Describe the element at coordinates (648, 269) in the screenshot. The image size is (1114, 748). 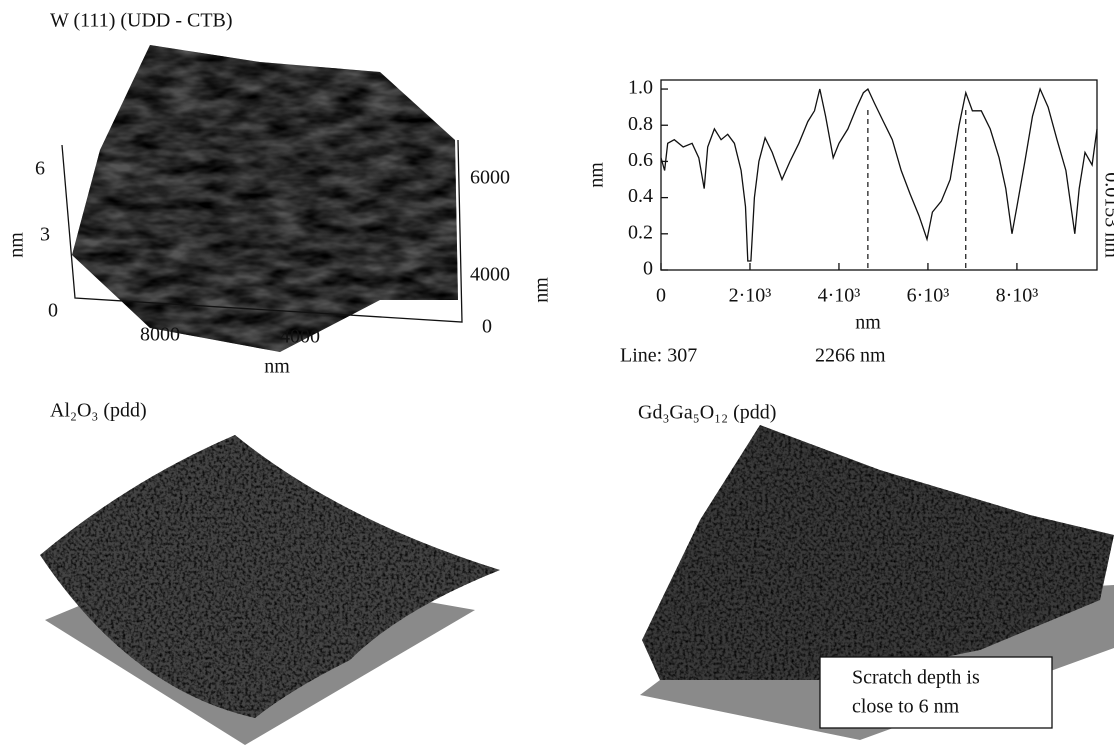
I see `y-tick-label: 0` at that location.